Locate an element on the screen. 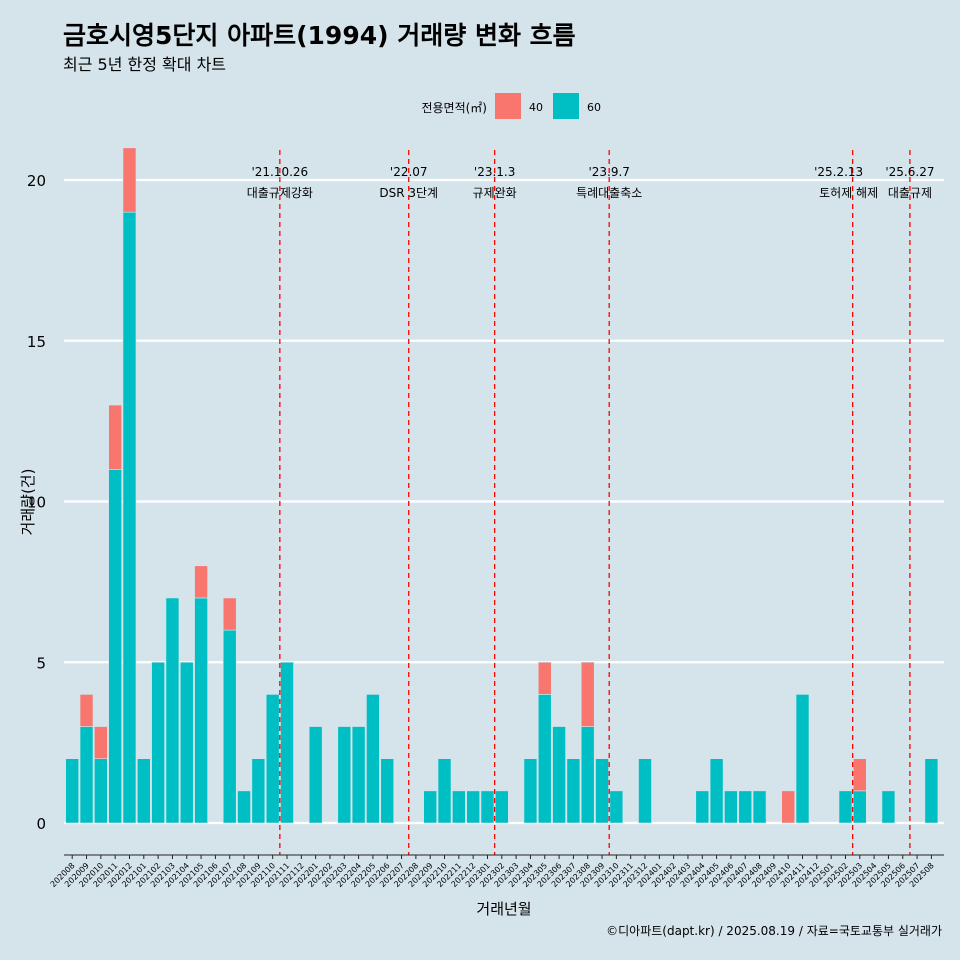 This screenshot has width=960, height=960. event-date: '22.07 is located at coordinates (409, 172).